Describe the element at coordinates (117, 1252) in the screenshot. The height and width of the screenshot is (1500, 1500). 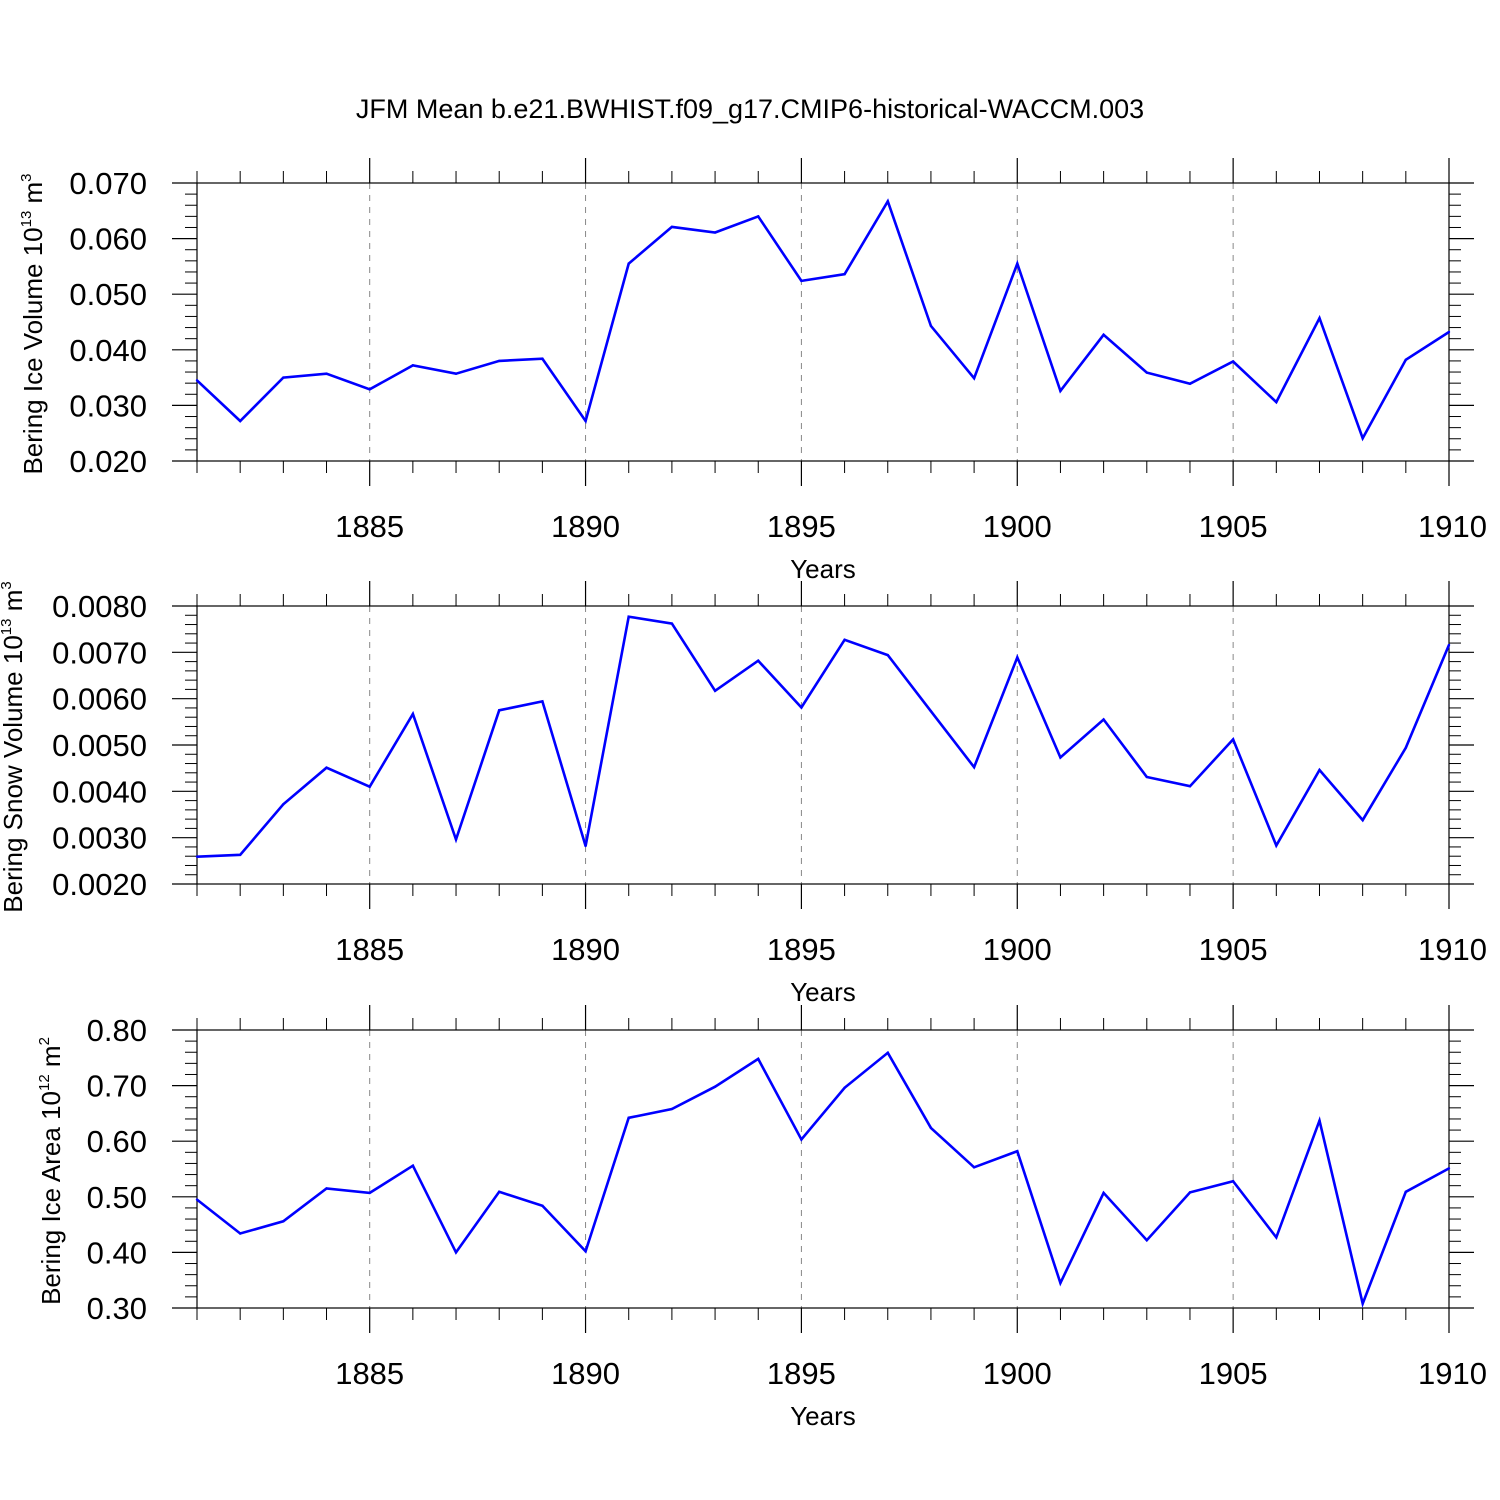
I see `y-tick-label: 0.40` at that location.